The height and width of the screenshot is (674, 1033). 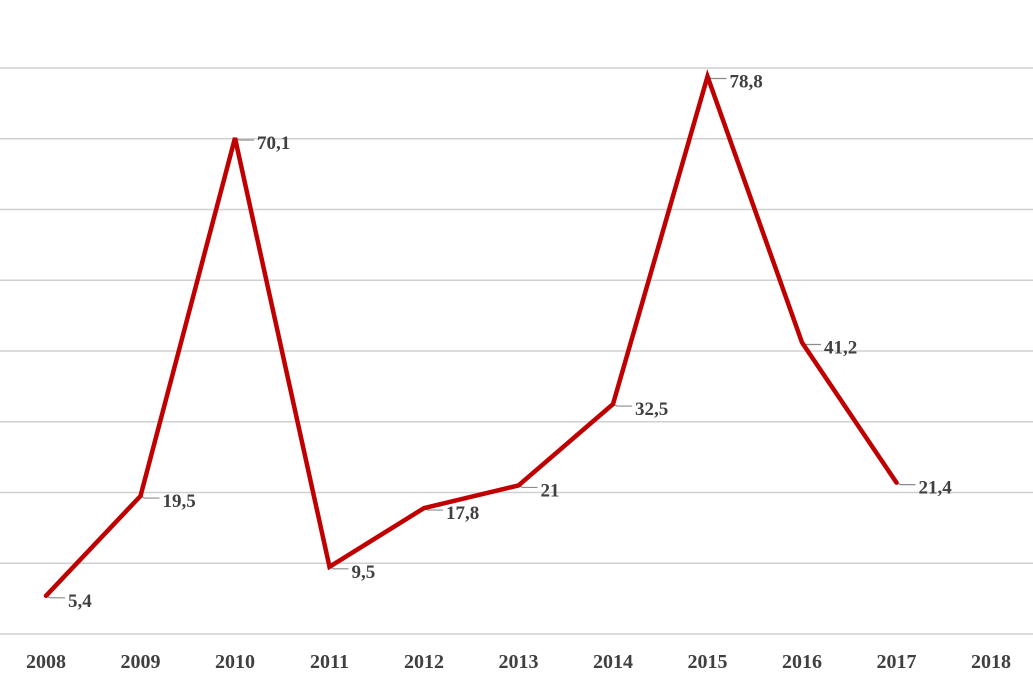 I want to click on x-tick-label: 2011, so click(x=329, y=662).